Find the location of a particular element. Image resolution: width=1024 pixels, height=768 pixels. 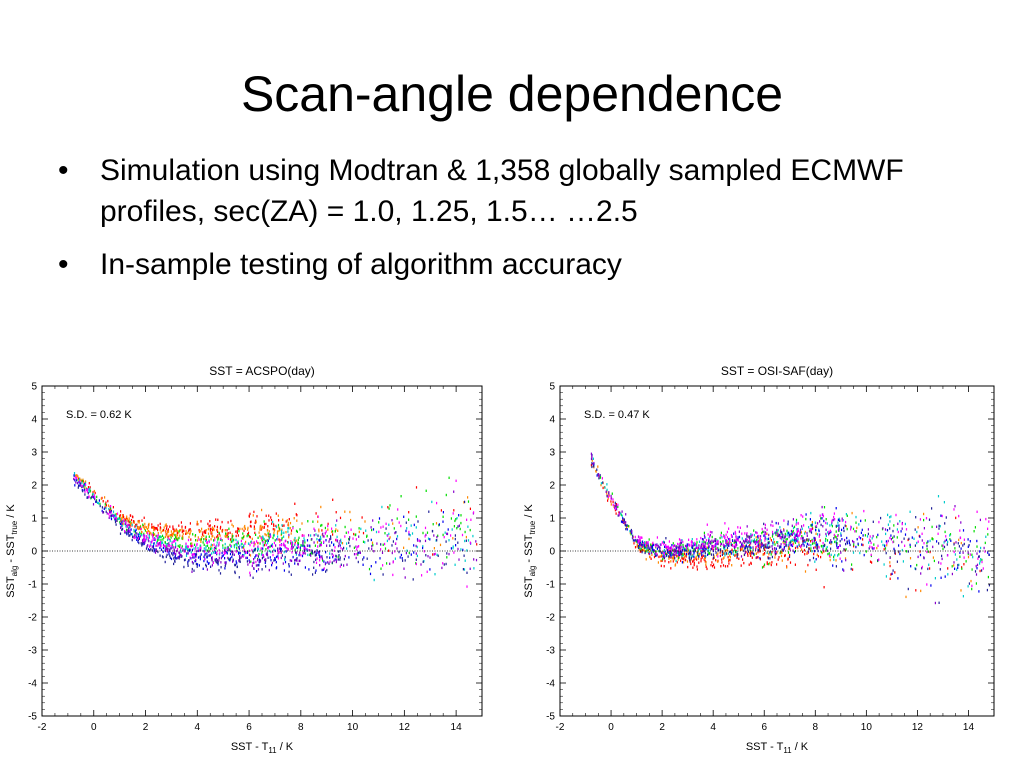

x-tick-label: 6 is located at coordinates (249, 727).